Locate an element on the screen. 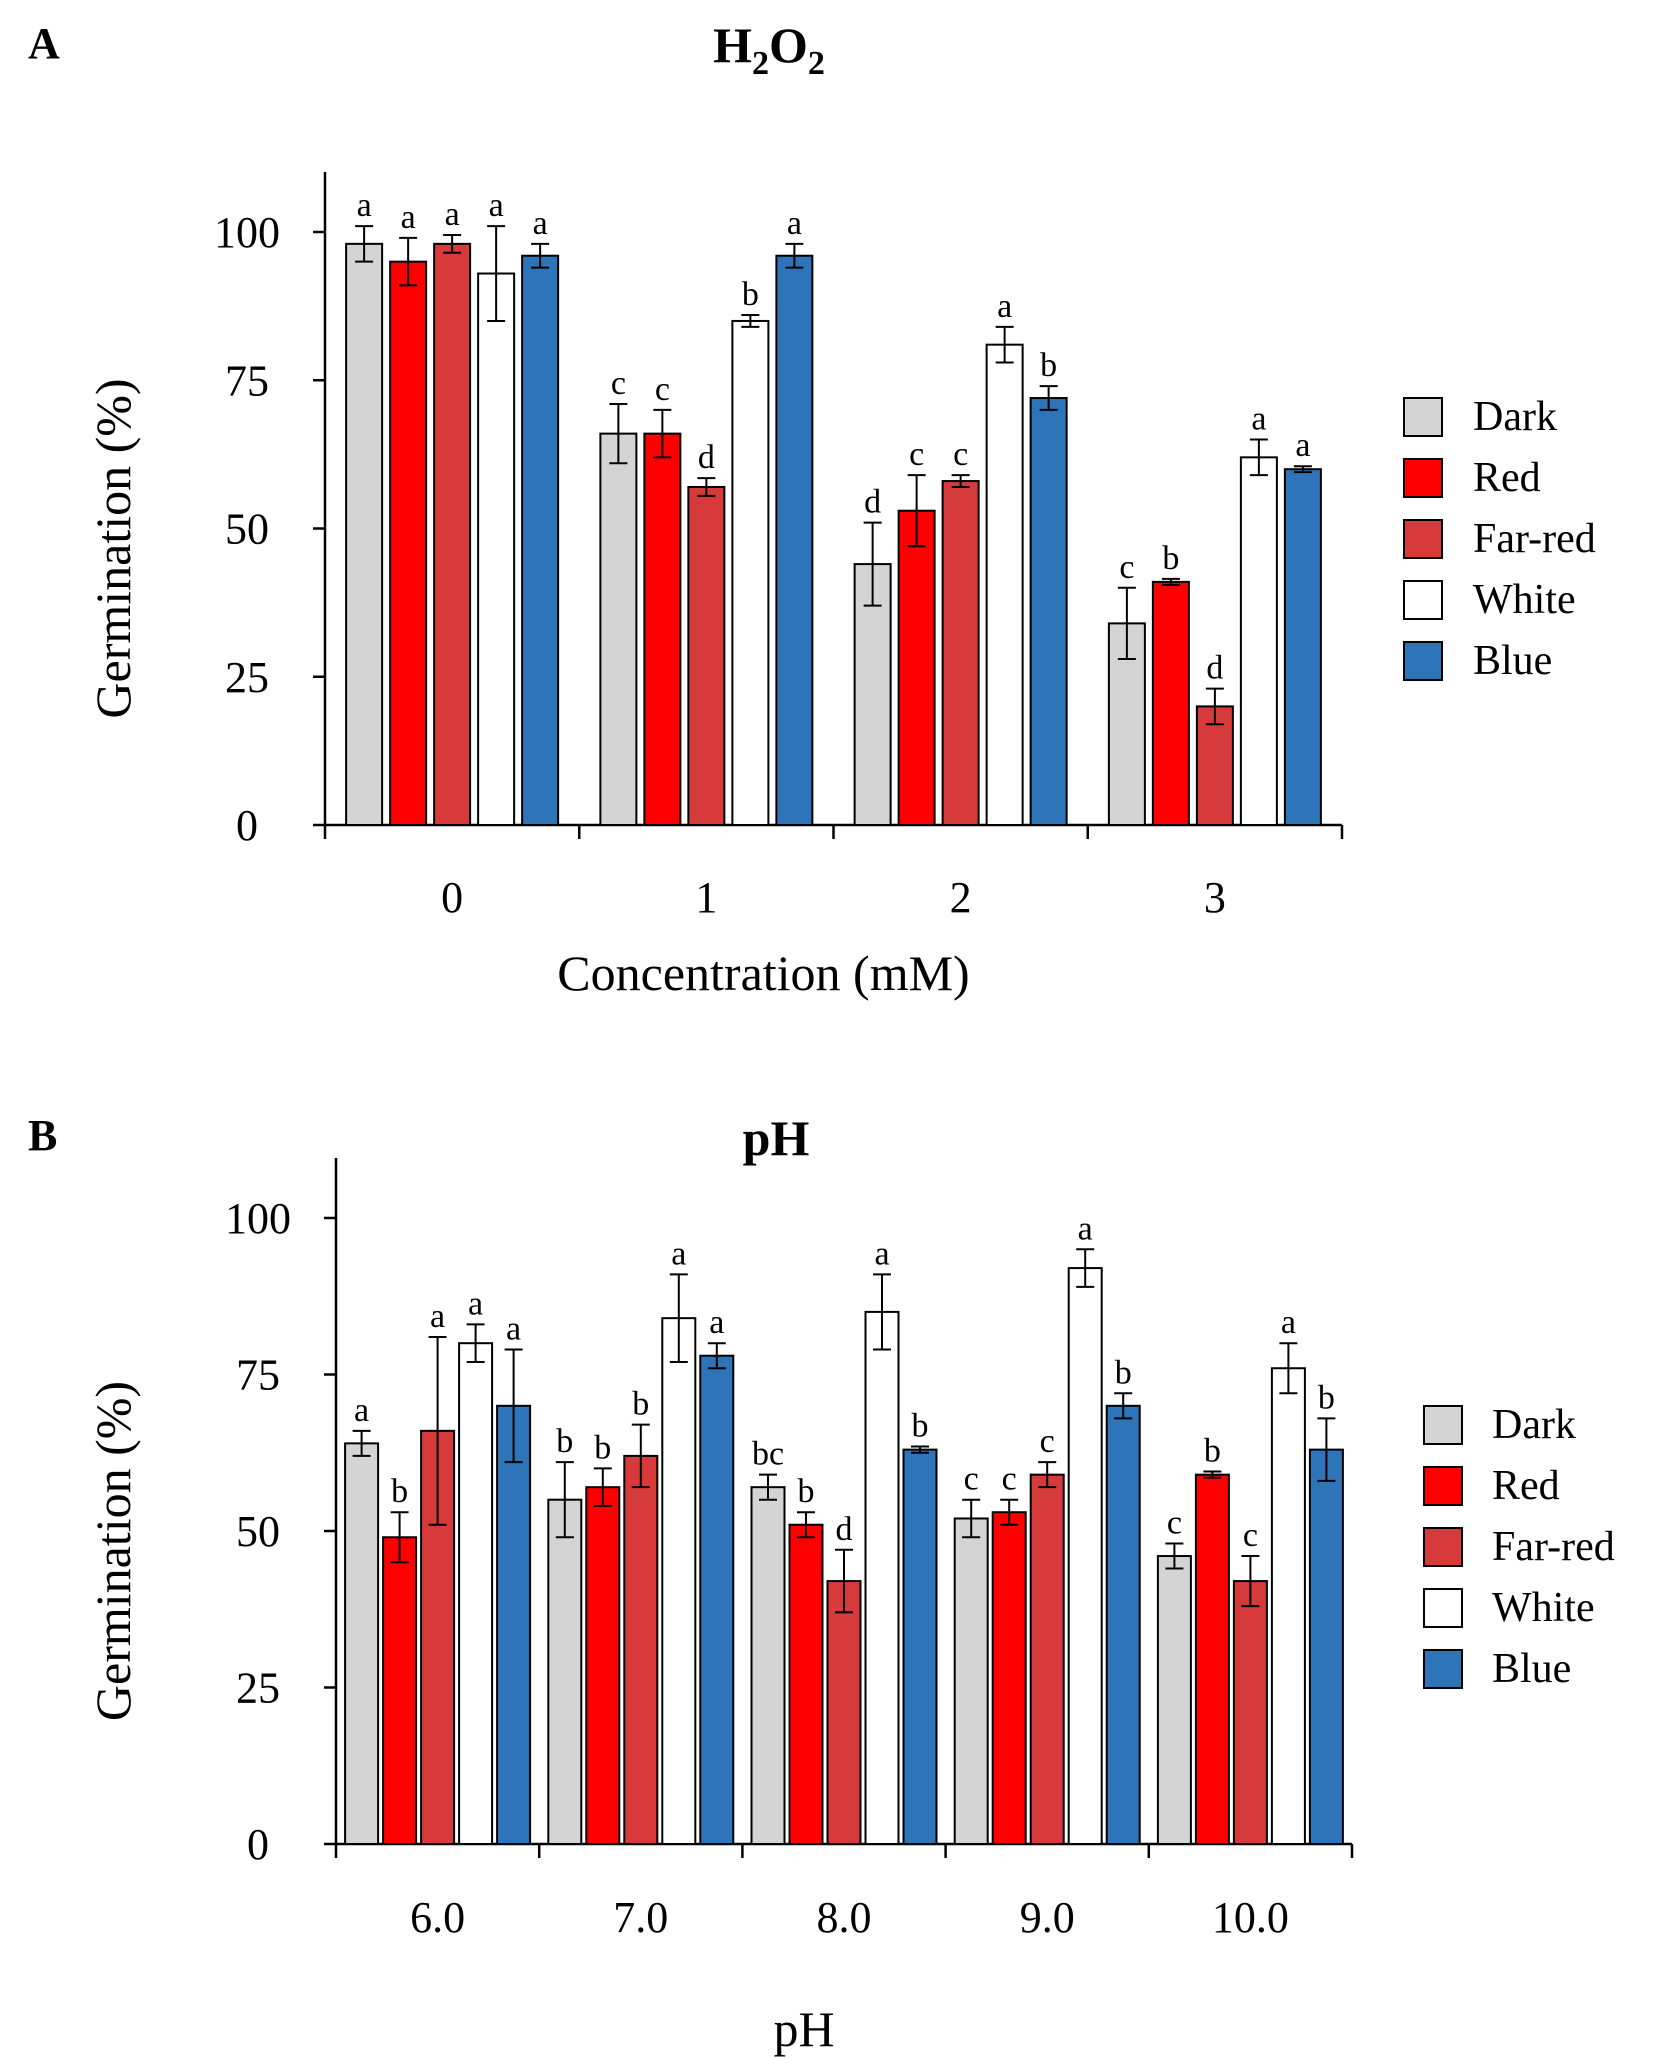  bar-red-10.0 is located at coordinates (1212, 1659).